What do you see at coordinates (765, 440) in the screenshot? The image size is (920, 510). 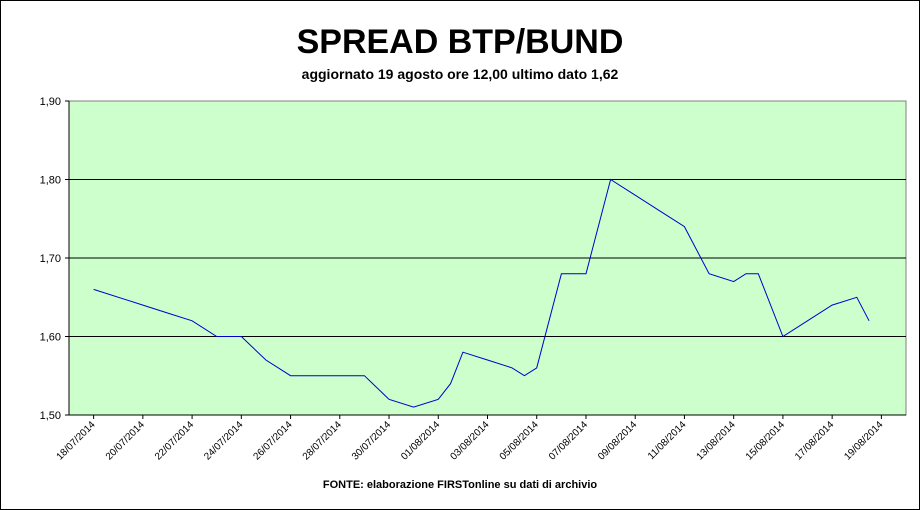 I see `x-tick-label: 15/08/2014` at bounding box center [765, 440].